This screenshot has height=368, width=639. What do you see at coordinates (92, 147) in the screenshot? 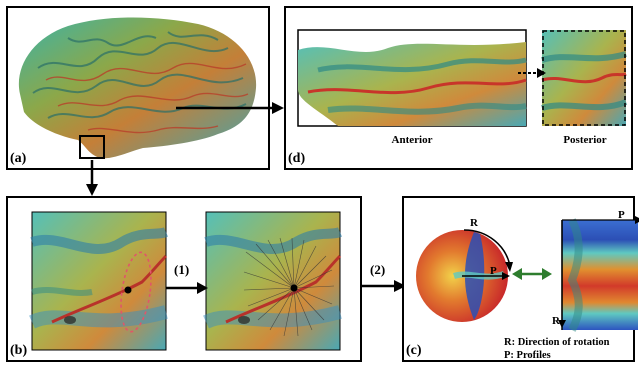
I see `zoom-roi-box` at bounding box center [92, 147].